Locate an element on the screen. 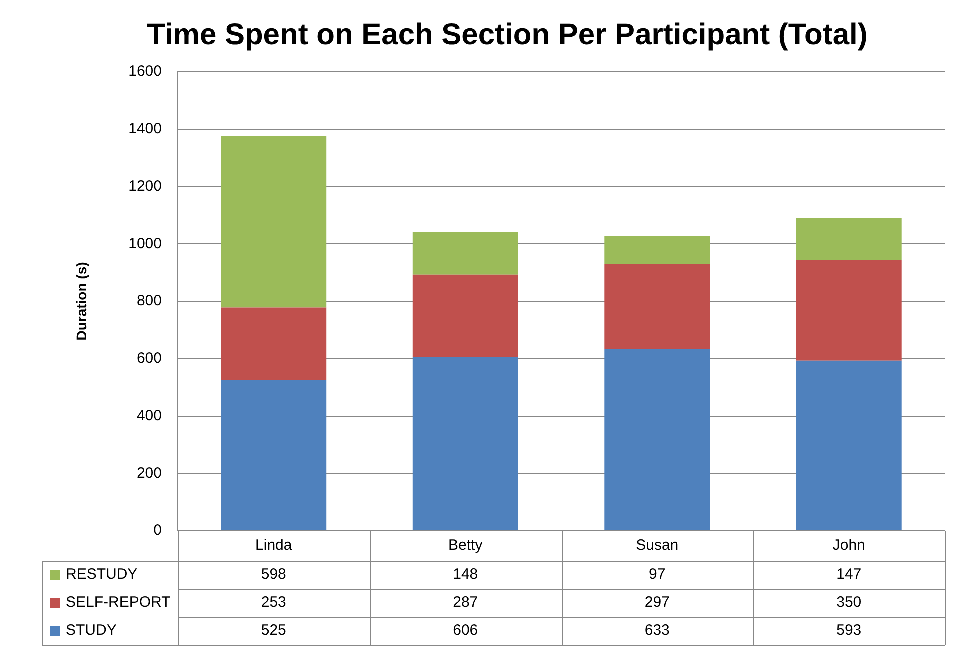 The height and width of the screenshot is (655, 954). x-tick-label: Susan is located at coordinates (657, 545).